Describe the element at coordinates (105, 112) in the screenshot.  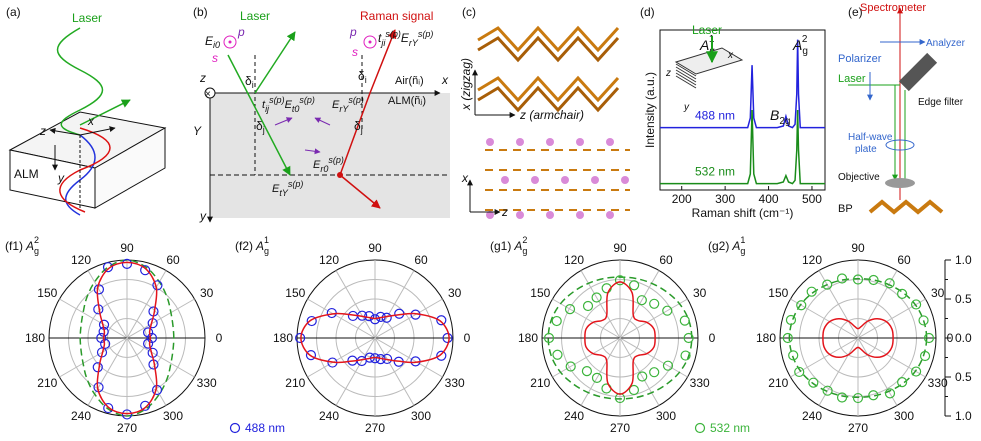
I see `arrow` at that location.